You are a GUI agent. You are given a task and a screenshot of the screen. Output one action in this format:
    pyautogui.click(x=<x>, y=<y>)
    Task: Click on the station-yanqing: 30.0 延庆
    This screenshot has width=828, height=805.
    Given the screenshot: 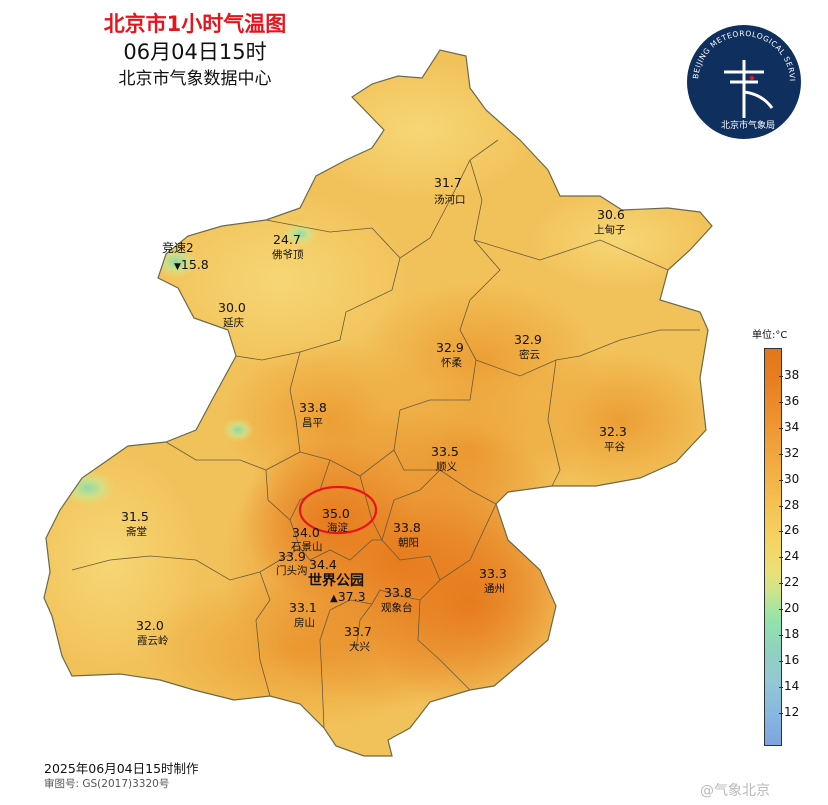 What is the action you would take?
    pyautogui.click(x=232, y=314)
    